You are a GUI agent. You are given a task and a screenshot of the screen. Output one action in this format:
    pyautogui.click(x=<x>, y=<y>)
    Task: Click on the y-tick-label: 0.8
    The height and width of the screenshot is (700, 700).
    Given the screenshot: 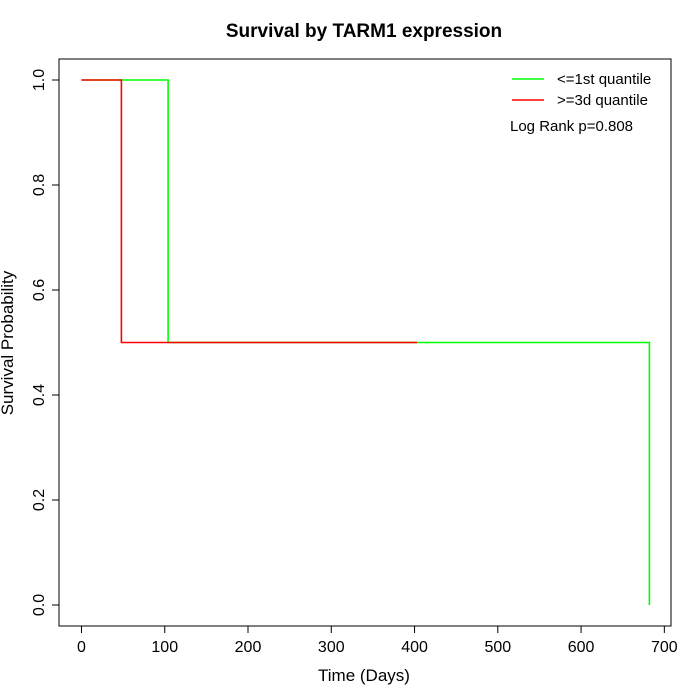 What is the action you would take?
    pyautogui.click(x=39, y=185)
    